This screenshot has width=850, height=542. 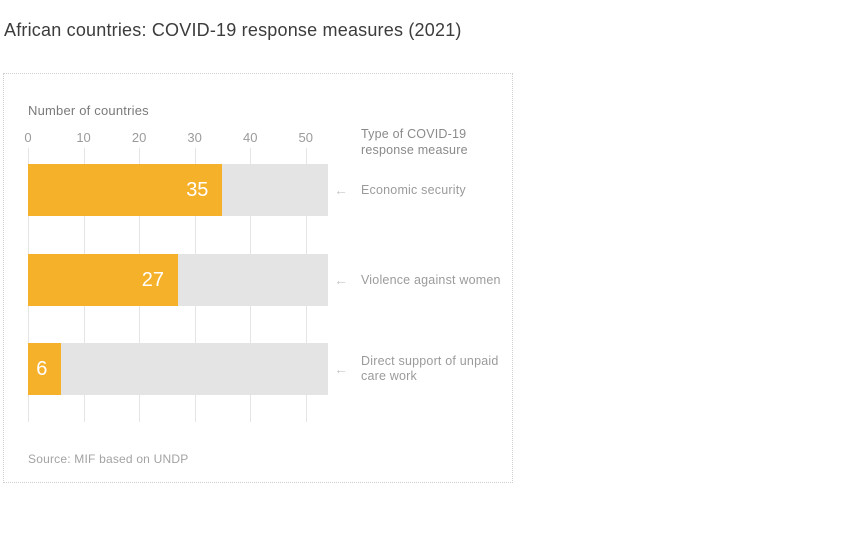 What do you see at coordinates (194, 137) in the screenshot?
I see `x-tick-label: 30` at bounding box center [194, 137].